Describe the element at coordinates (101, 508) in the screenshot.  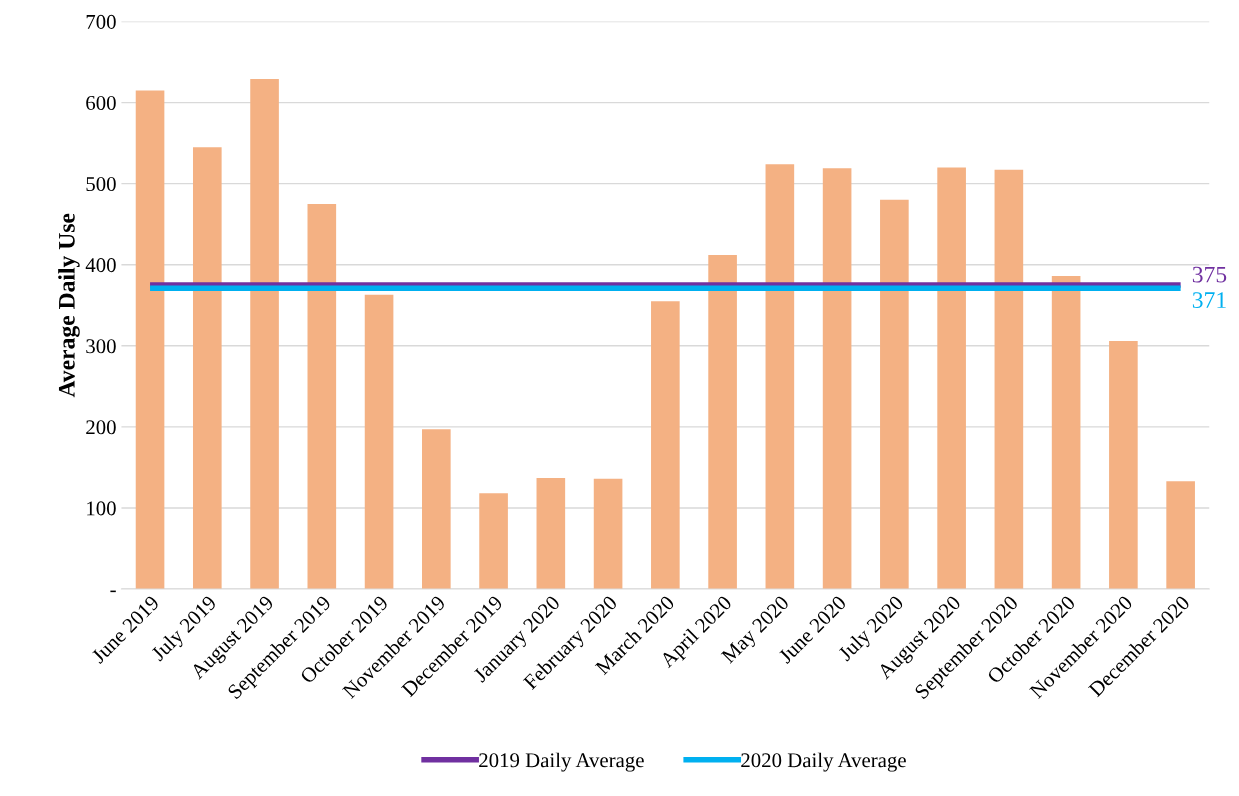
I see `y-tick-label: 100` at that location.